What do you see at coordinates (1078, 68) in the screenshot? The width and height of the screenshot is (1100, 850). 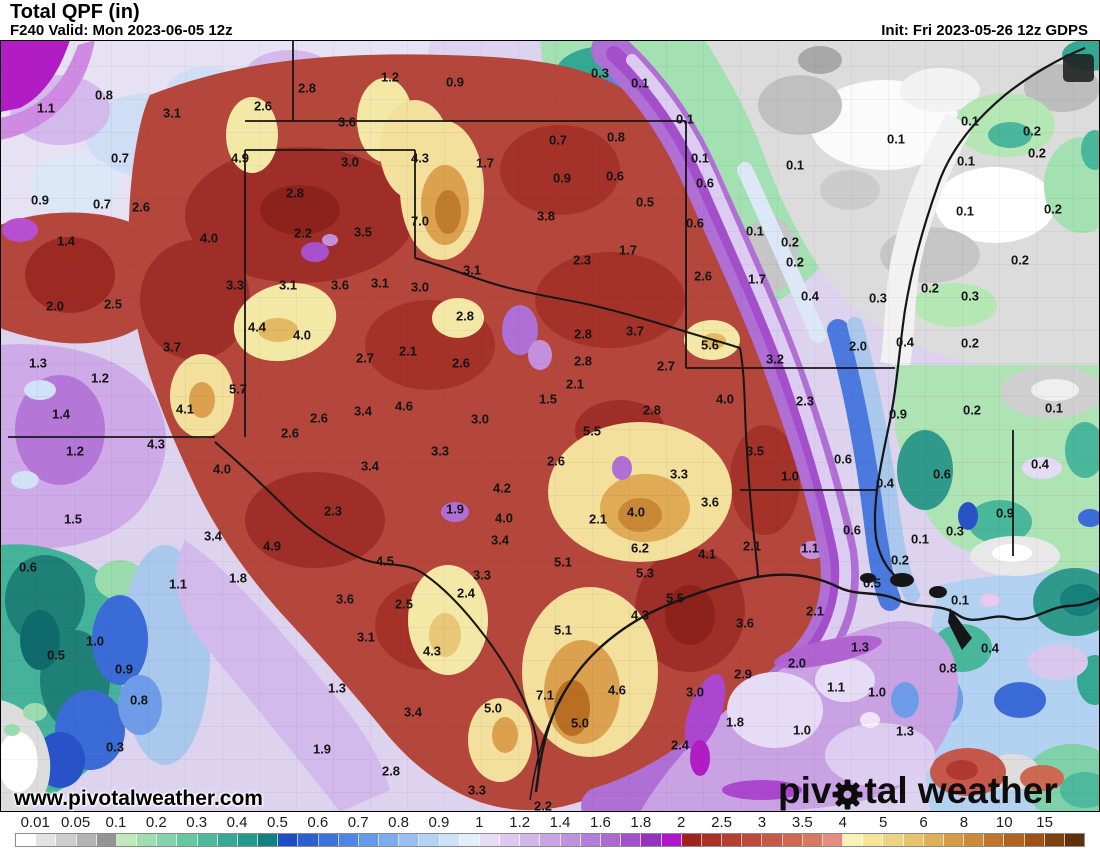 I see `map-overlay-square` at bounding box center [1078, 68].